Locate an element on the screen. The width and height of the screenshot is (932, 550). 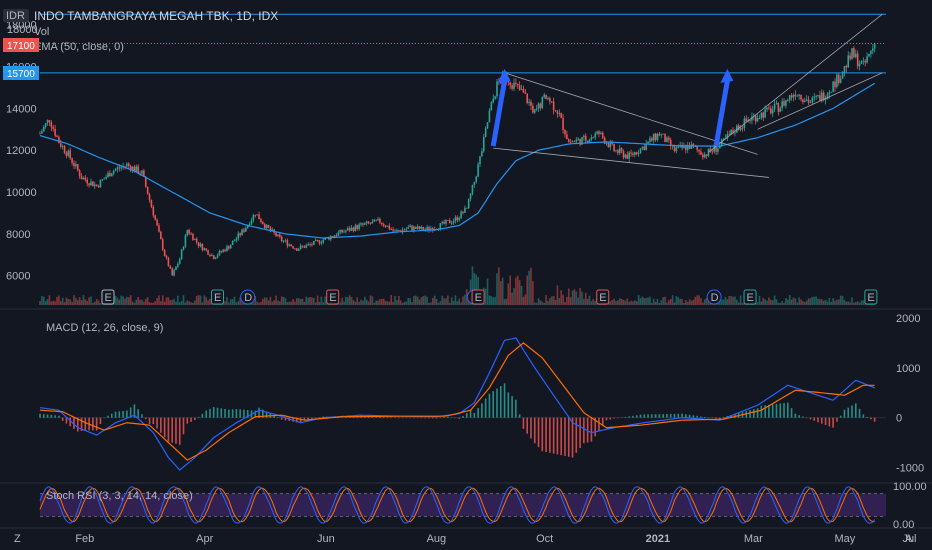
currency-badge: IDR is located at coordinates (15, 16).